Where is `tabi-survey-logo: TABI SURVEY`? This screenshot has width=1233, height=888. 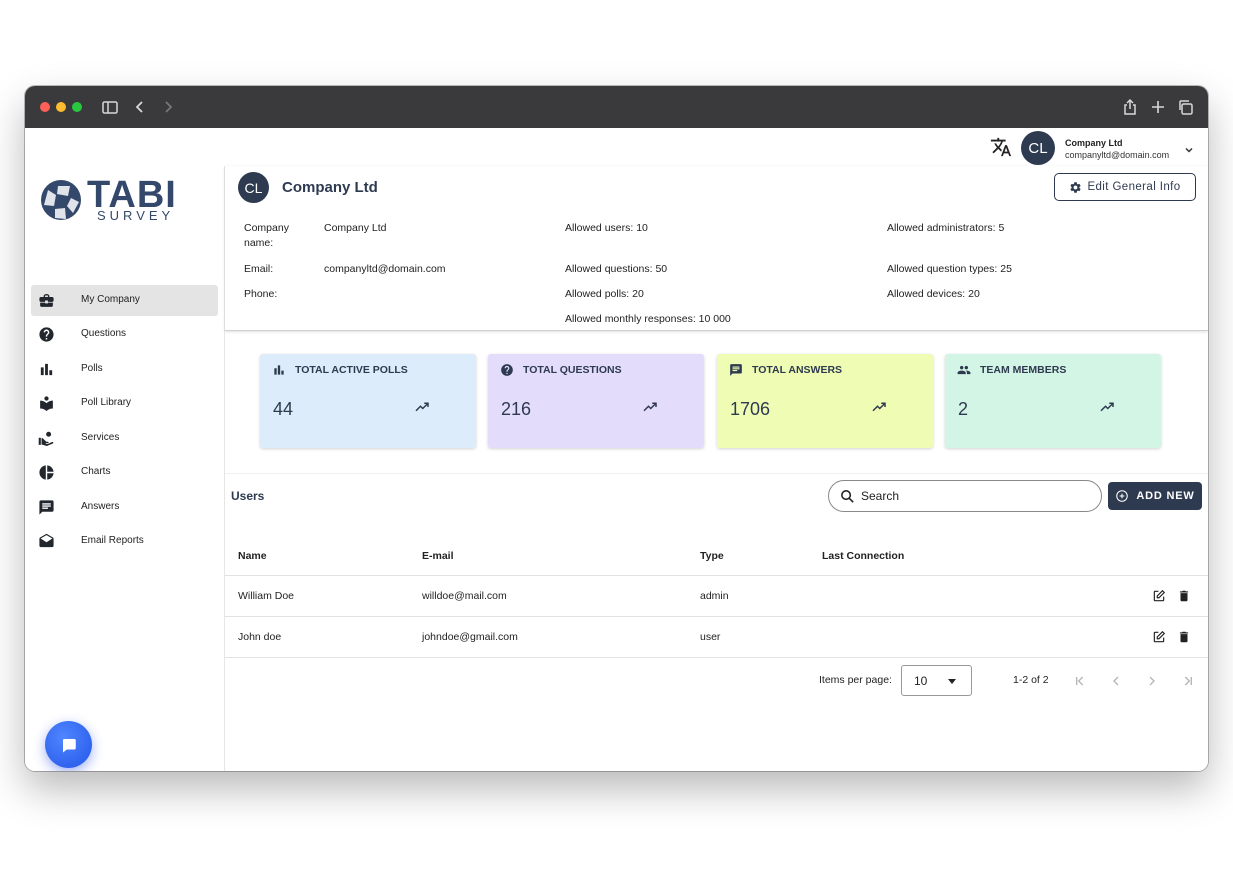 tabi-survey-logo: TABI SURVEY is located at coordinates (110, 201).